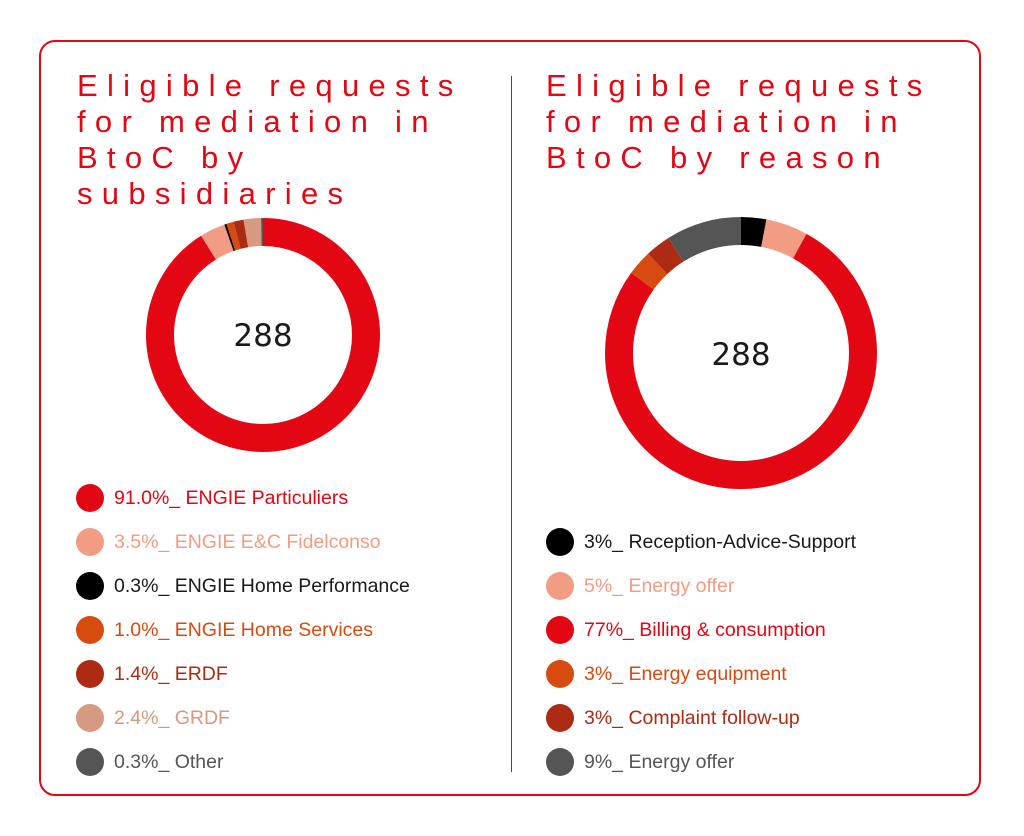  Describe the element at coordinates (692, 718) in the screenshot. I see `legend-label: 3%_ Complaint follow-up` at that location.